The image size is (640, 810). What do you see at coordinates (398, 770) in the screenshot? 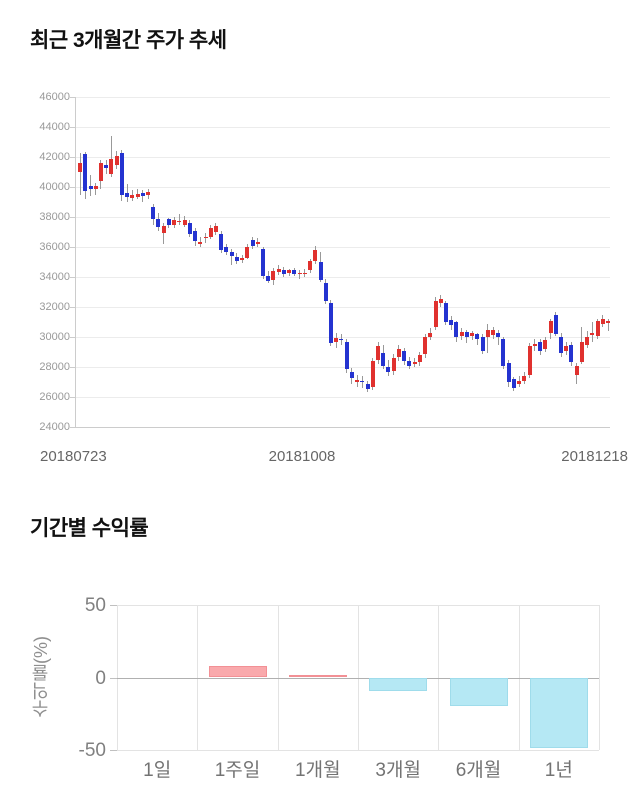
I see `x-category-label: 3개월` at bounding box center [398, 770].